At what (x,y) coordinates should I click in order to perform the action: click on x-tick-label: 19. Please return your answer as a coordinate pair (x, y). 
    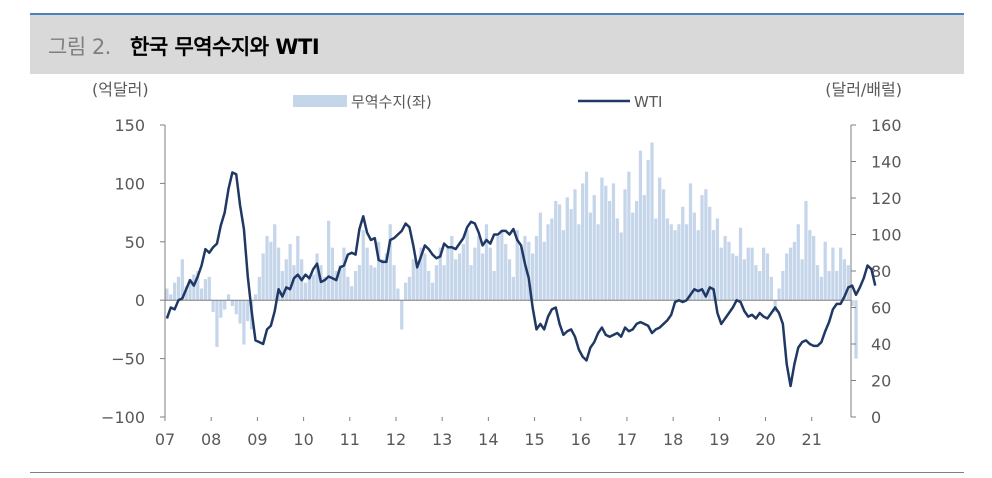
    Looking at the image, I should click on (719, 439).